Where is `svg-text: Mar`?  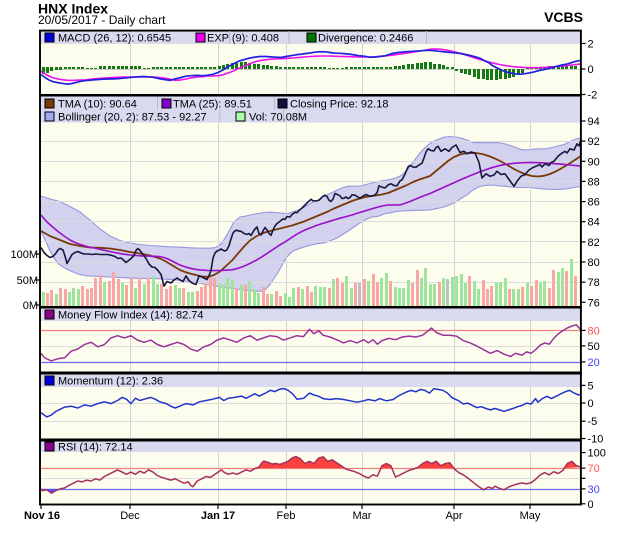
svg-text: Mar is located at coordinates (362, 516).